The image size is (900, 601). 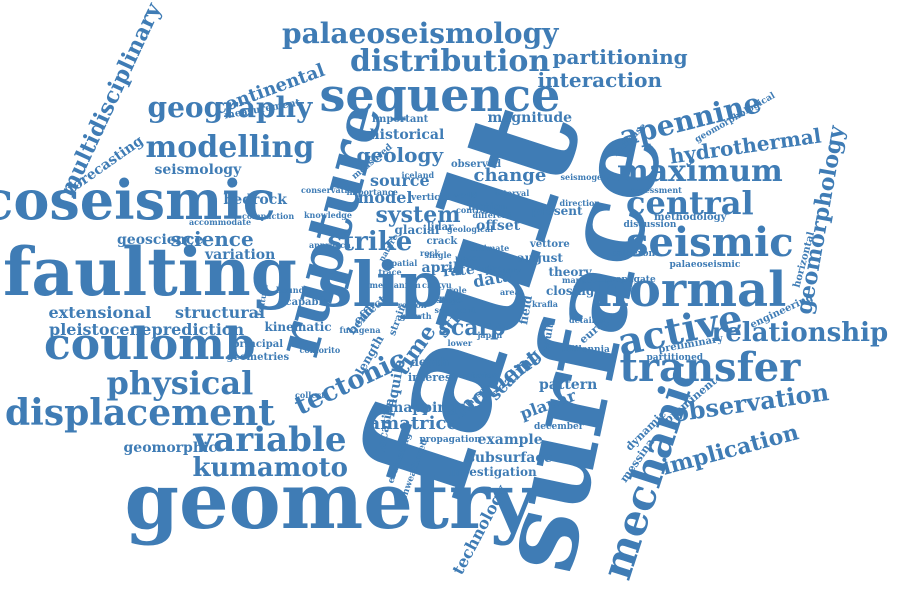 What do you see at coordinates (710, 367) in the screenshot?
I see `cloud-word-transfer: transfer` at bounding box center [710, 367].